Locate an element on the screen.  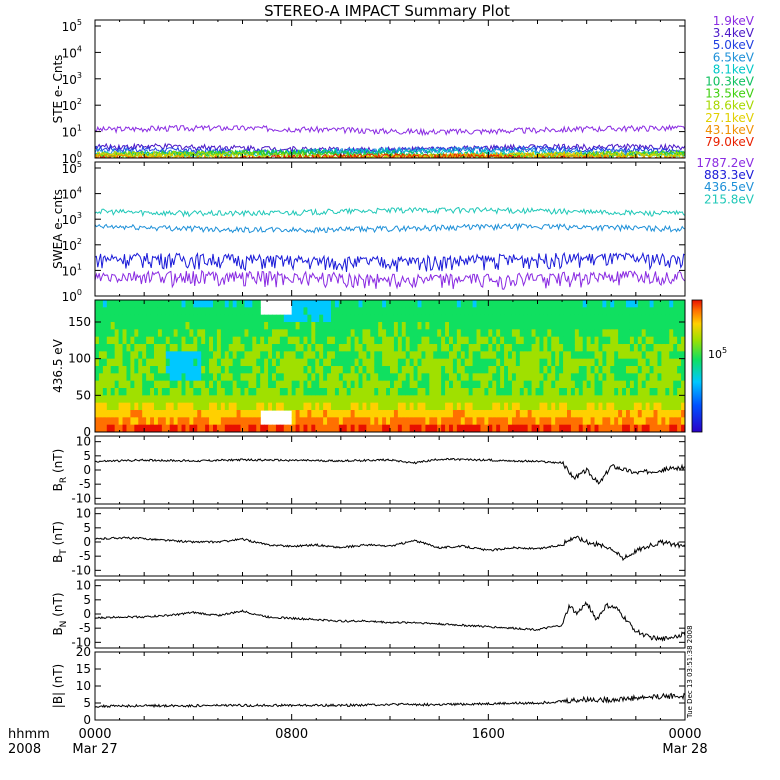
legend-entry: 436.5eV is located at coordinates (729, 187).